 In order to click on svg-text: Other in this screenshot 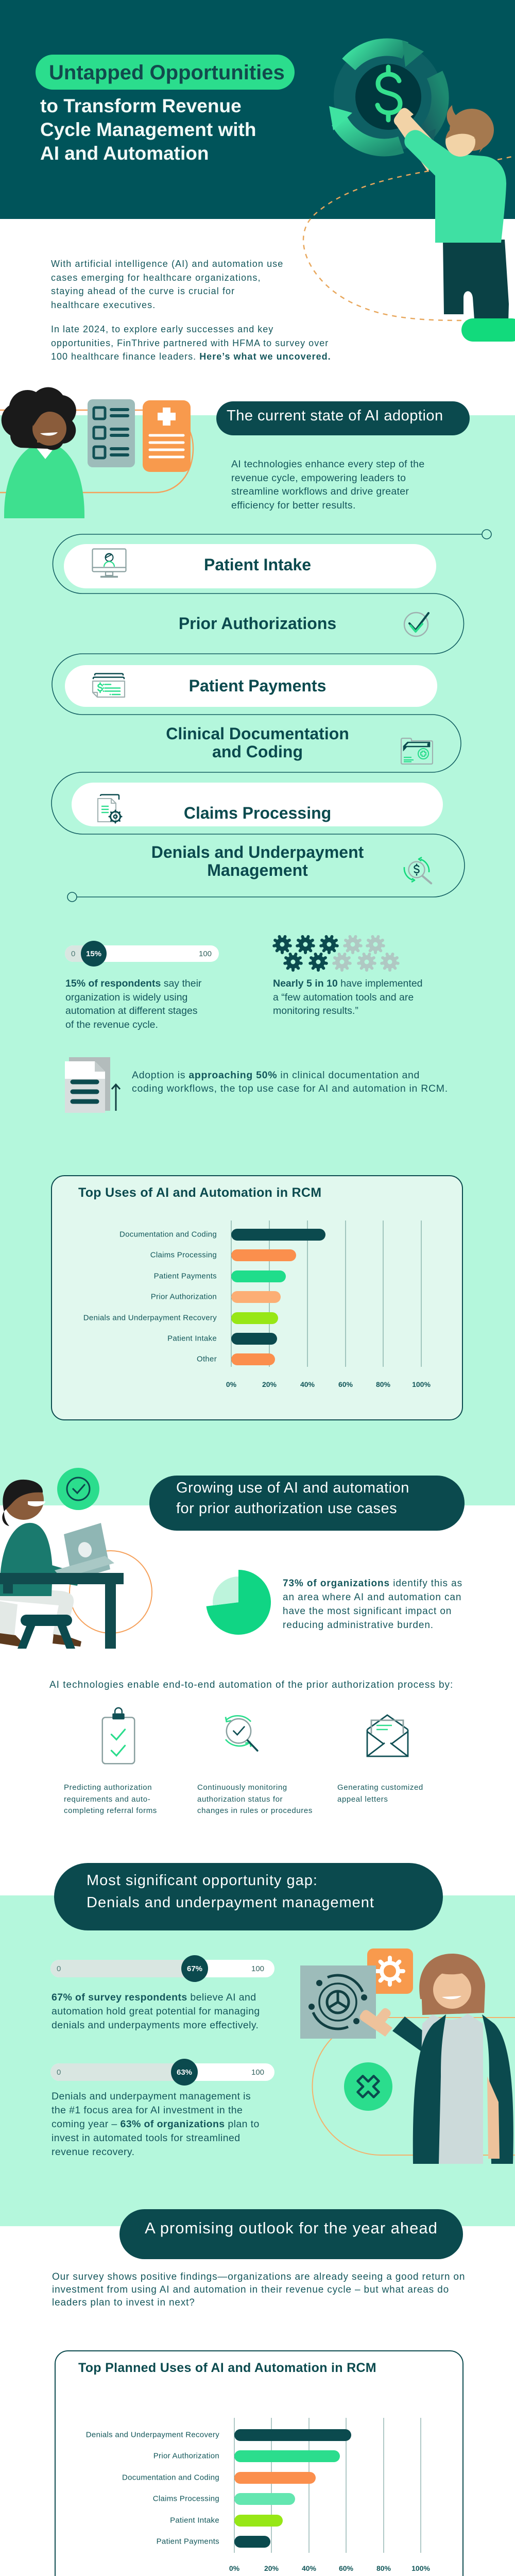, I will do `click(207, 1359)`.